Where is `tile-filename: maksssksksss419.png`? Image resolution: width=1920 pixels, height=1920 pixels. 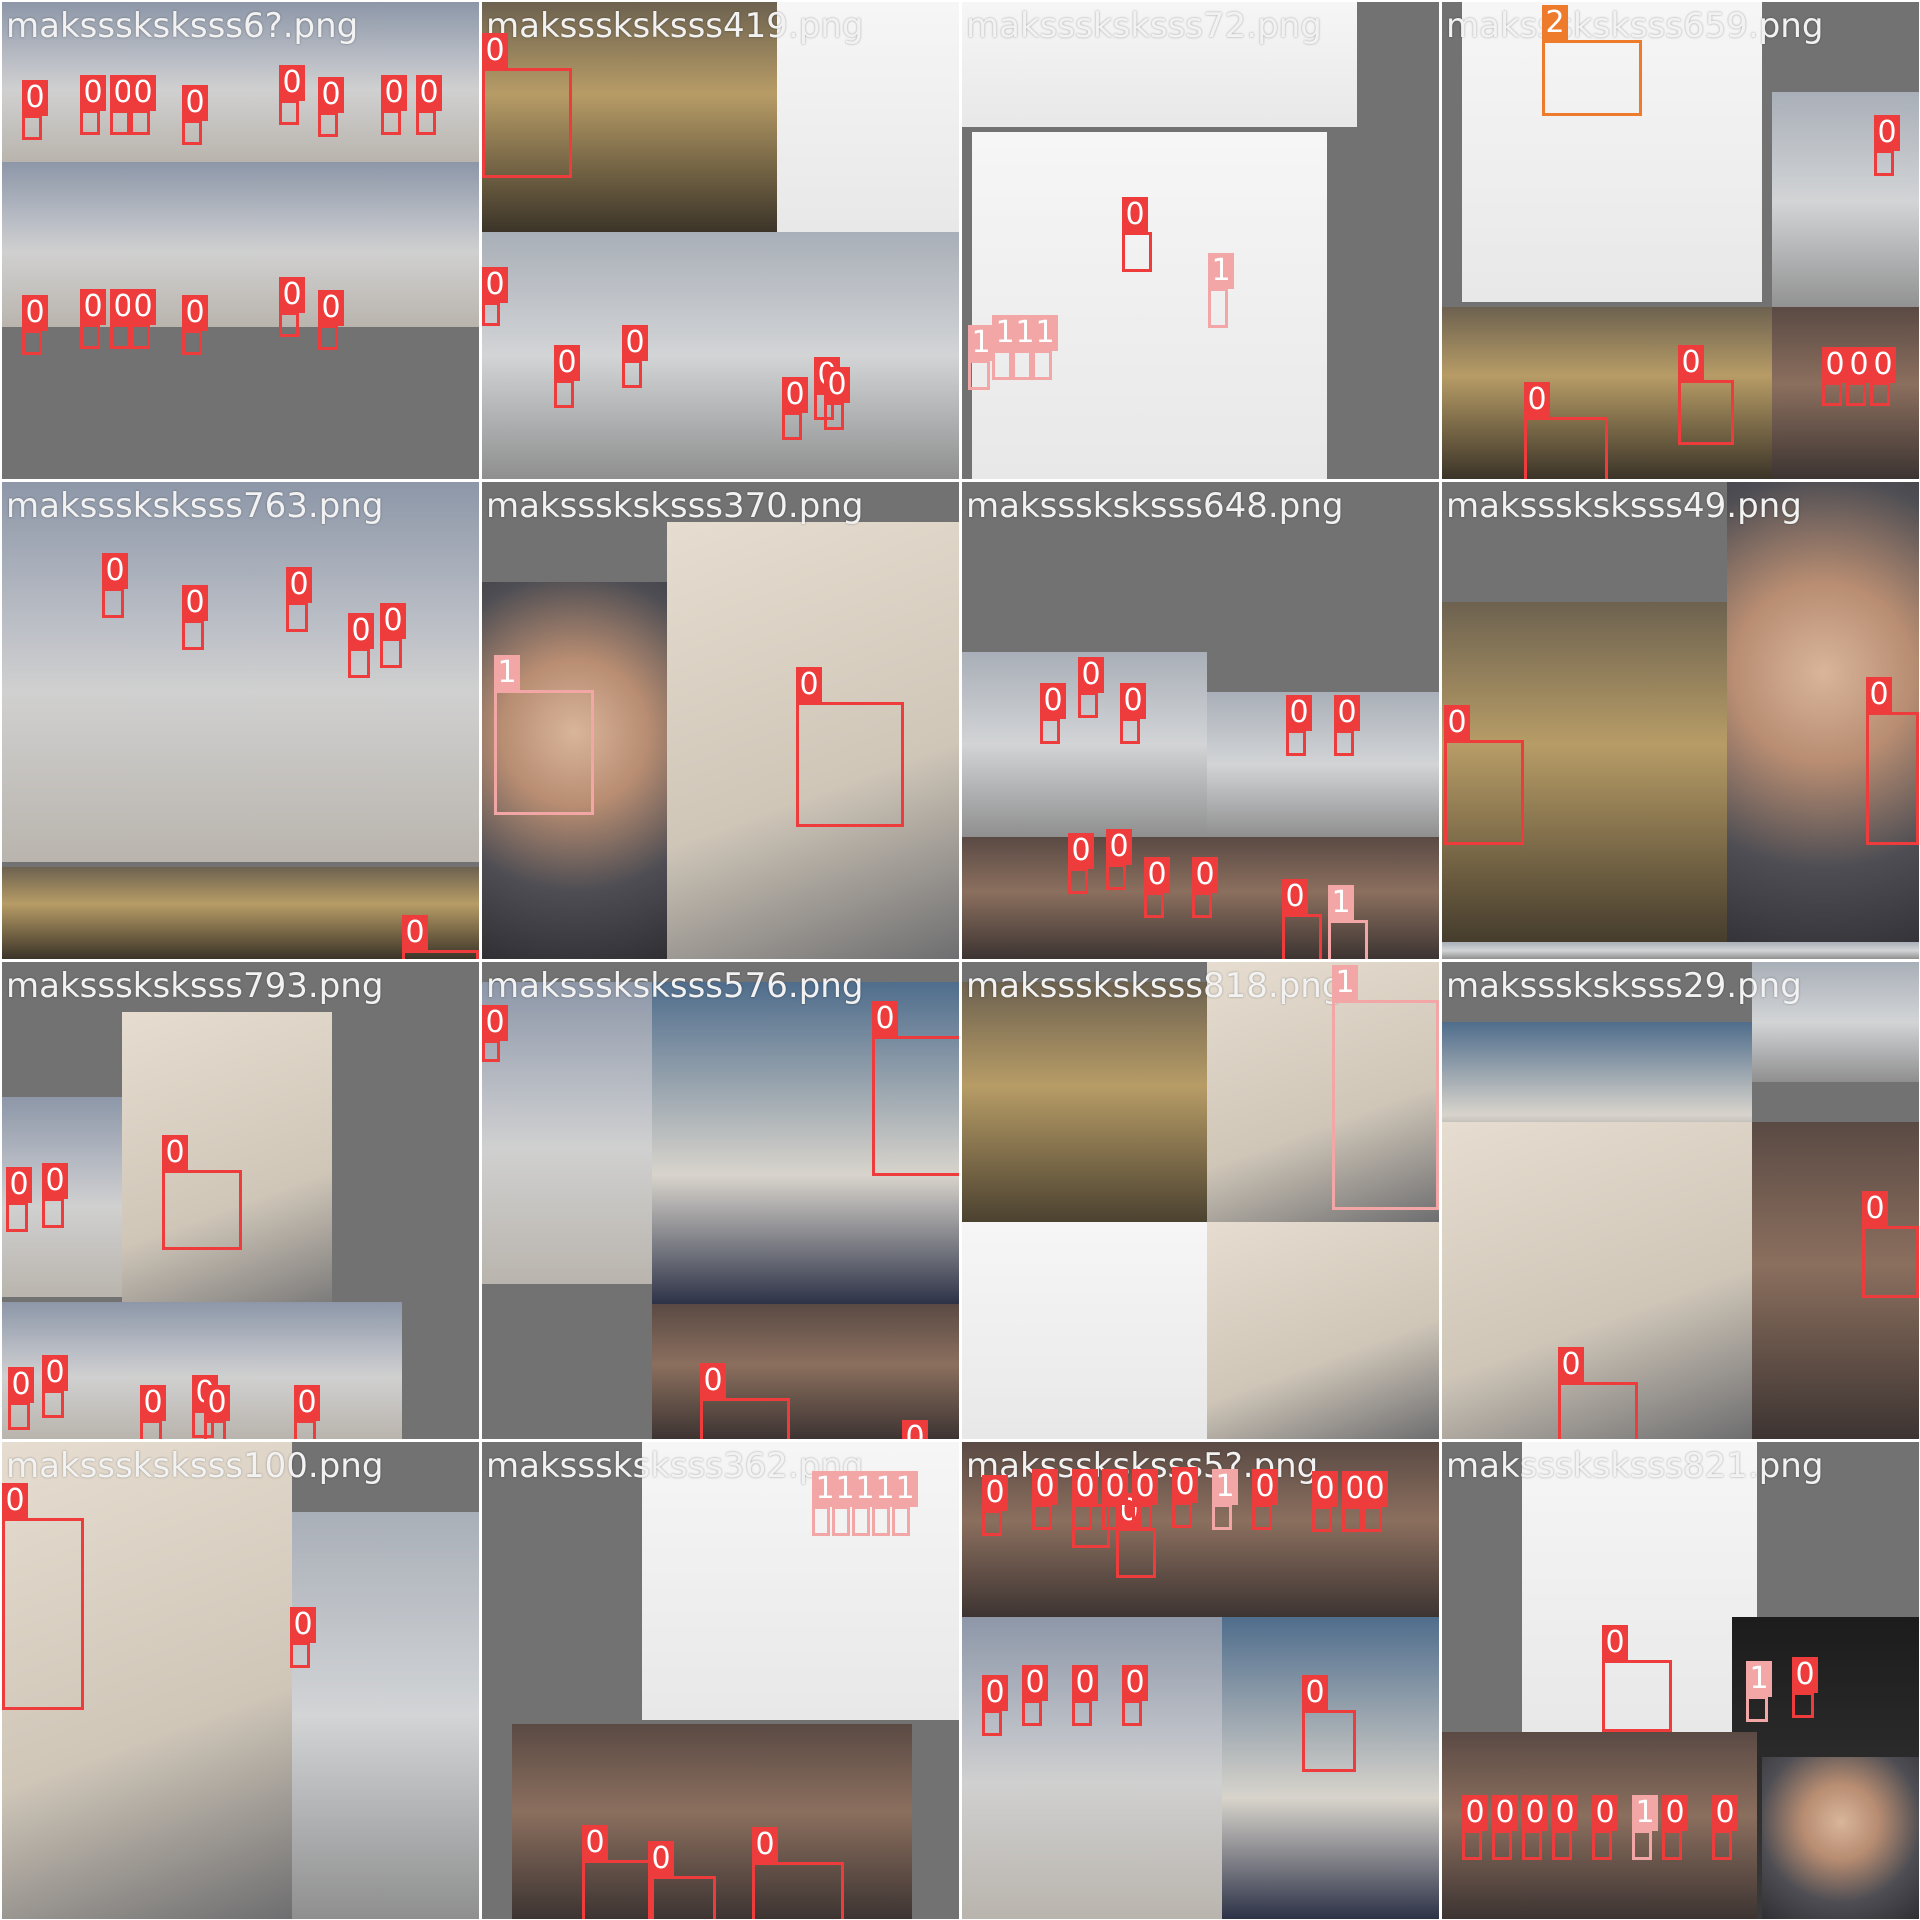 tile-filename: maksssksksss419.png is located at coordinates (675, 26).